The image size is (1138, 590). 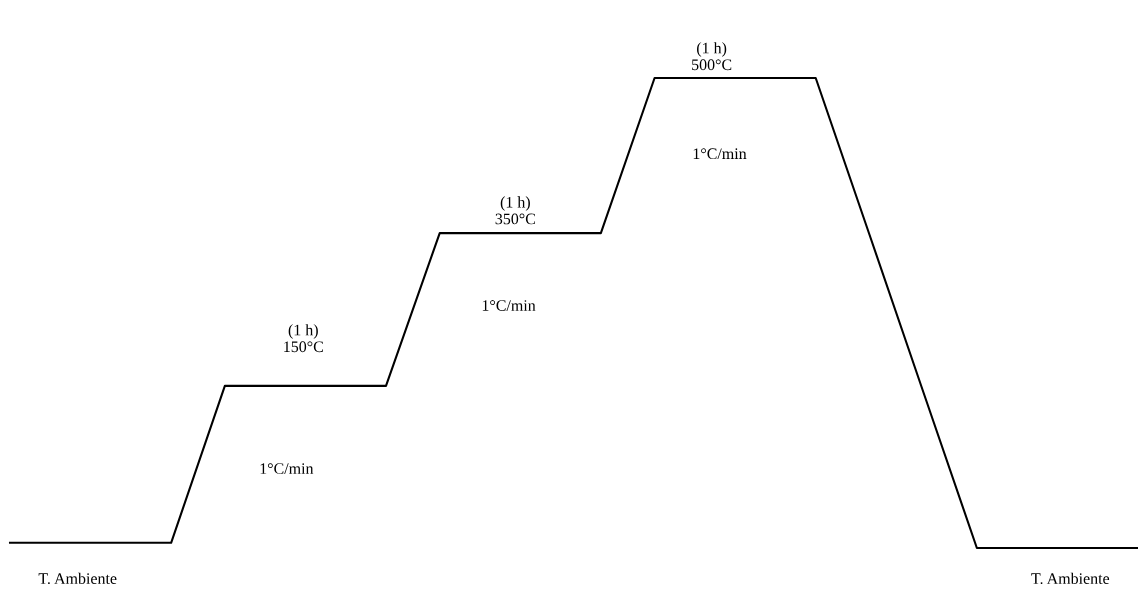 I want to click on annotation: (1 h) 350°C, so click(x=515, y=210).